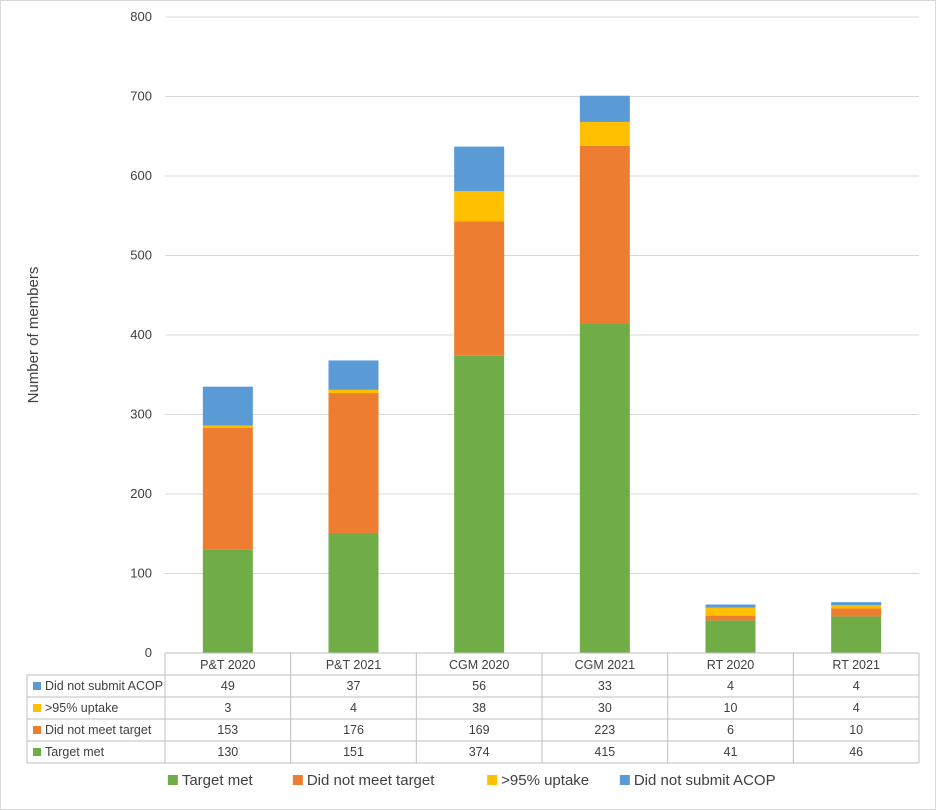  Describe the element at coordinates (353, 752) in the screenshot. I see `table-cell-value: 151` at that location.